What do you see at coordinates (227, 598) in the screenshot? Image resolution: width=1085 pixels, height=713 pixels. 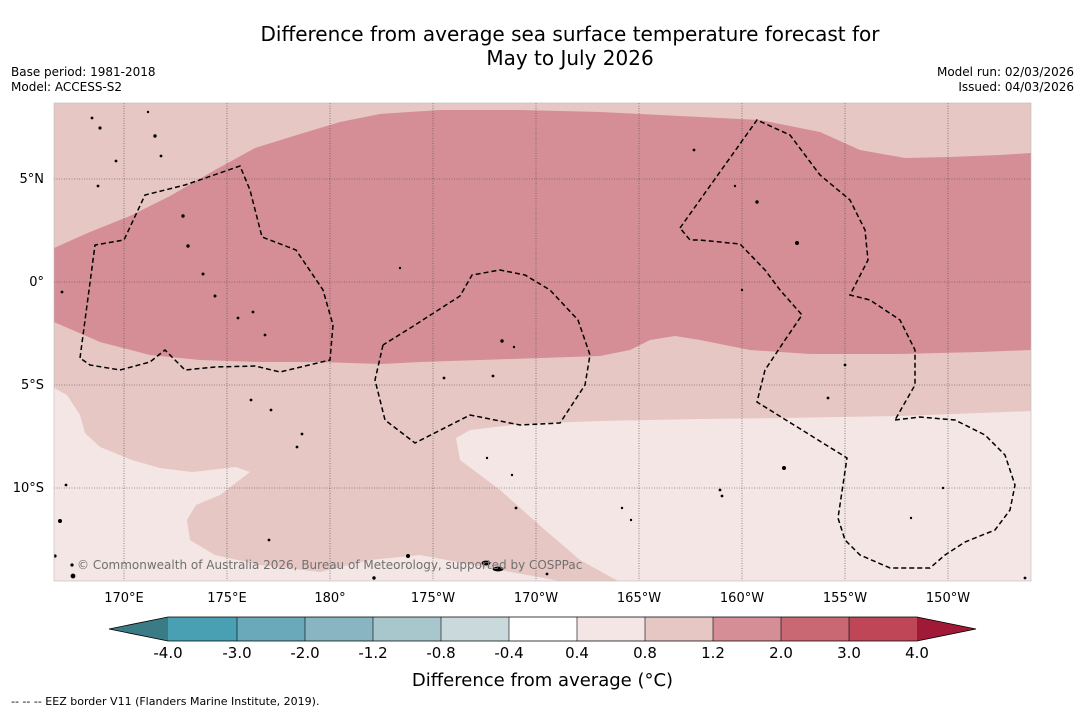 I see `lon-label: 175°E` at bounding box center [227, 598].